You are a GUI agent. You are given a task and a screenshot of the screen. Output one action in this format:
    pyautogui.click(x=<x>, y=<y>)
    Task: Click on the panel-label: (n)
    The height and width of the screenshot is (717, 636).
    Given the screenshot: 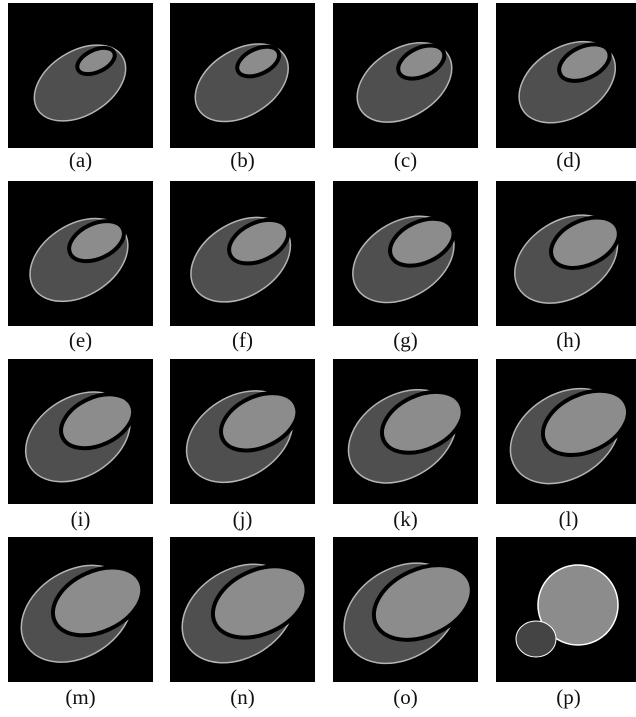 What is the action you would take?
    pyautogui.click(x=242, y=697)
    